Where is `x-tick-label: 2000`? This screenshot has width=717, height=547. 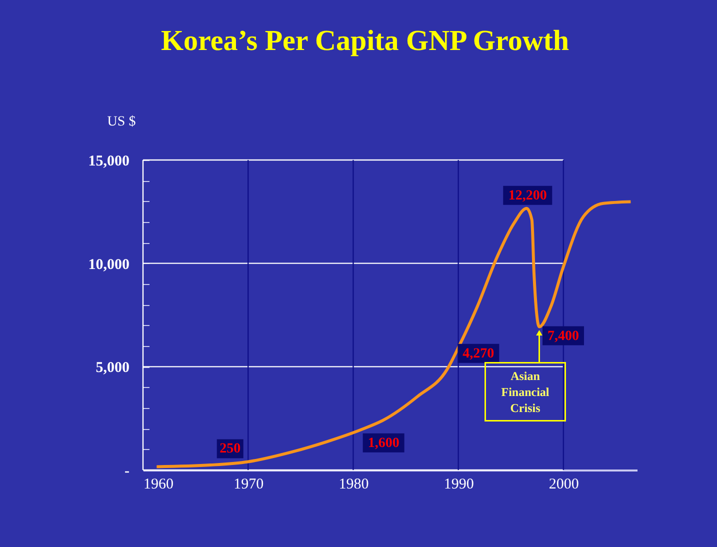
x-tick-label: 2000 is located at coordinates (563, 484).